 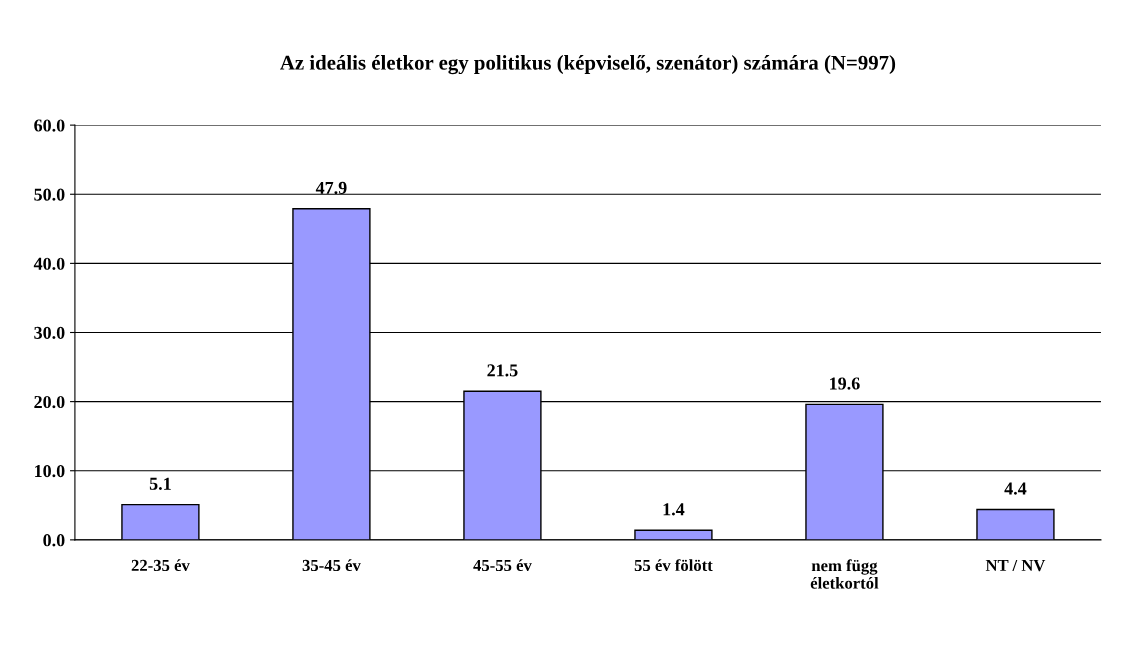 What do you see at coordinates (160, 565) in the screenshot?
I see `x-tick-label: 22-35 év` at bounding box center [160, 565].